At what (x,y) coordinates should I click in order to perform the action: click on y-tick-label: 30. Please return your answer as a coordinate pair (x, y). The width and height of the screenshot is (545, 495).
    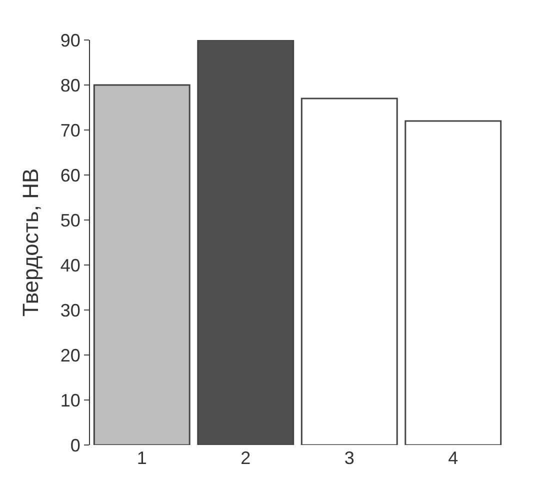
    Looking at the image, I should click on (70, 310).